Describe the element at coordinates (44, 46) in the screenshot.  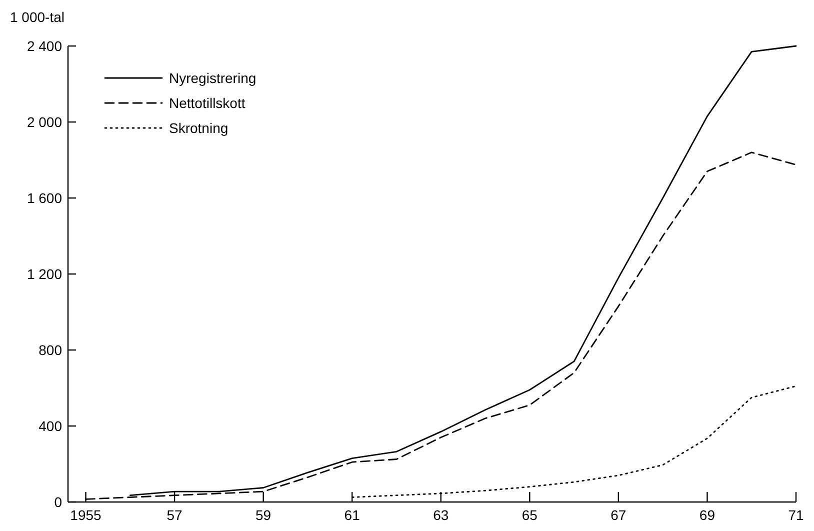
I see `y-tick-label: 2 400` at that location.